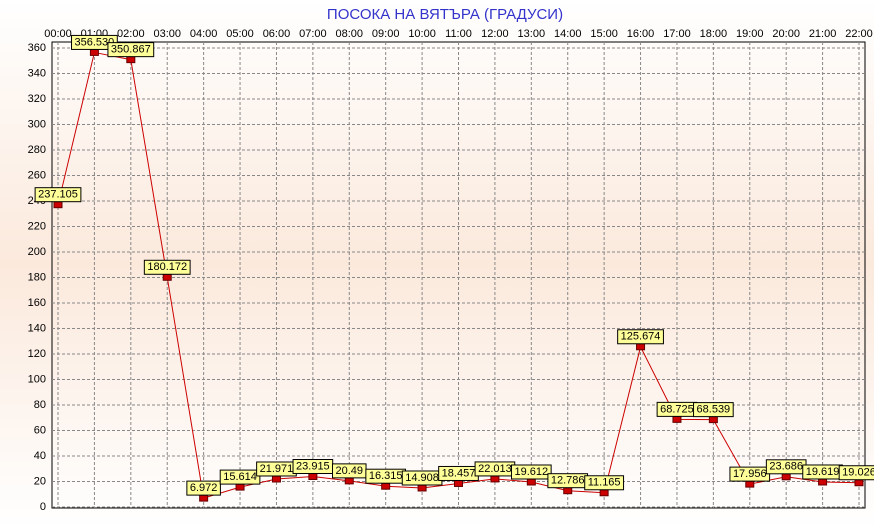 The height and width of the screenshot is (529, 874). Describe the element at coordinates (95, 42) in the screenshot. I see `data-label: 356.530` at that location.